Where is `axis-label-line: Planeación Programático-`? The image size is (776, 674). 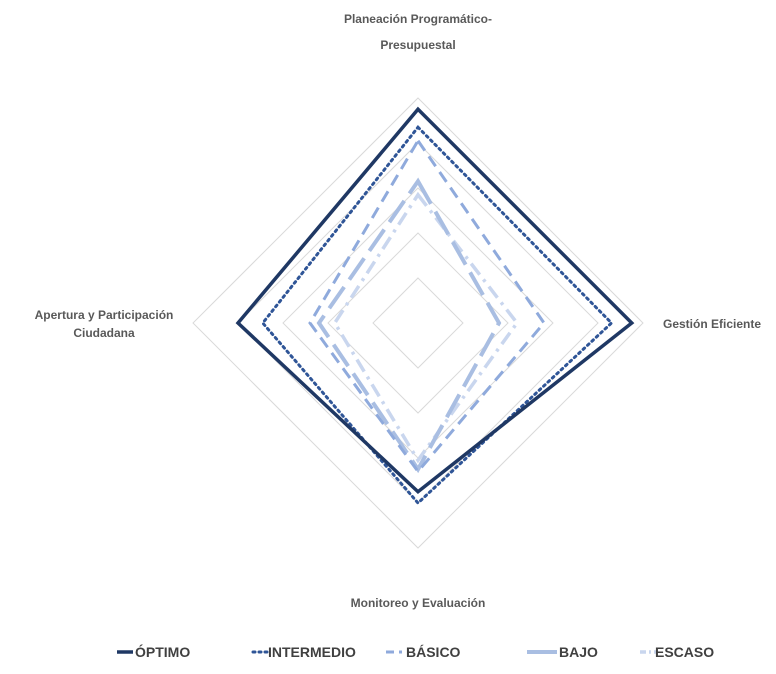
axis-label-line: Planeación Programático- is located at coordinates (418, 19).